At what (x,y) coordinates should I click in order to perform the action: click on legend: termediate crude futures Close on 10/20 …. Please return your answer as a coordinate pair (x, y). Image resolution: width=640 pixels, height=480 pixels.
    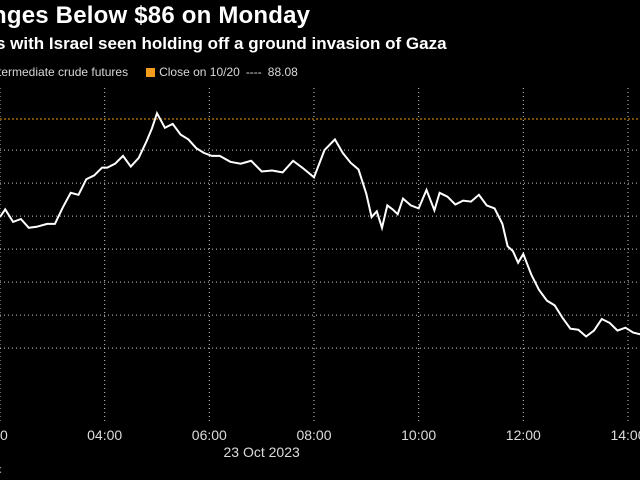
    Looking at the image, I should click on (149, 72).